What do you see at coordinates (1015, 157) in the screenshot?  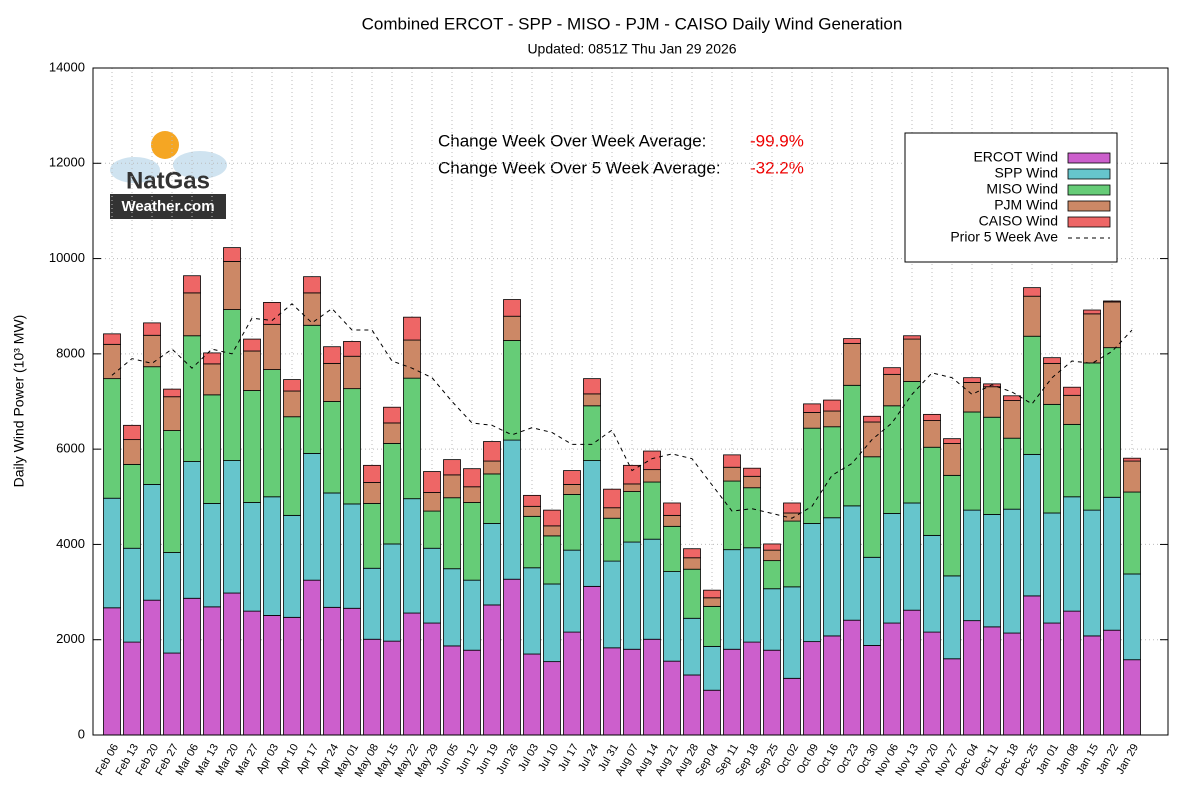 I see `legend-label: ERCOT Wind` at bounding box center [1015, 157].